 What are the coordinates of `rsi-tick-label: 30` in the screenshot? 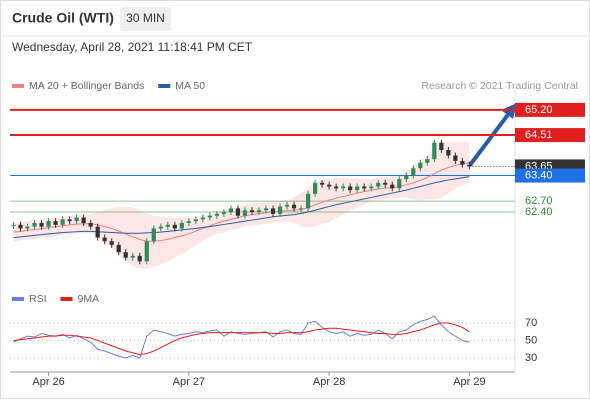 It's located at (531, 358).